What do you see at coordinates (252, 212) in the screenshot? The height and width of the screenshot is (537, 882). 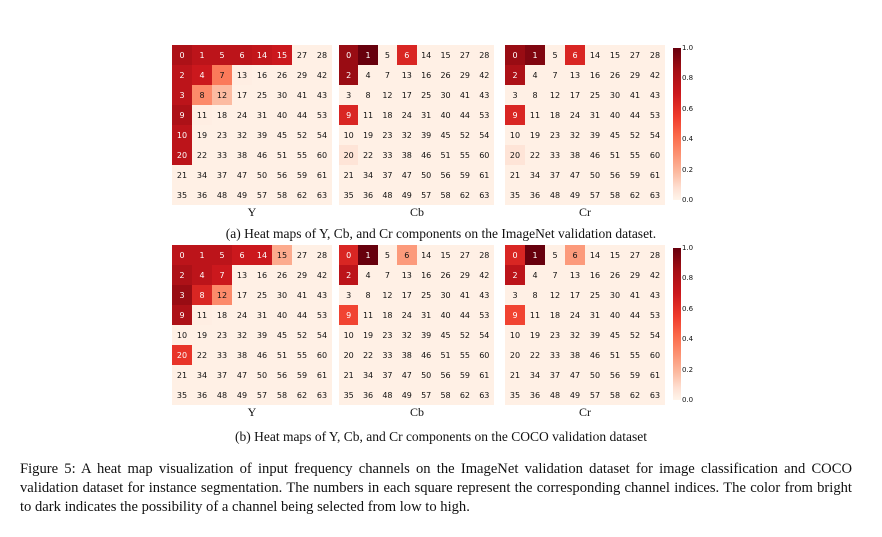 I see `heatmap-label-a-y: Y` at bounding box center [252, 212].